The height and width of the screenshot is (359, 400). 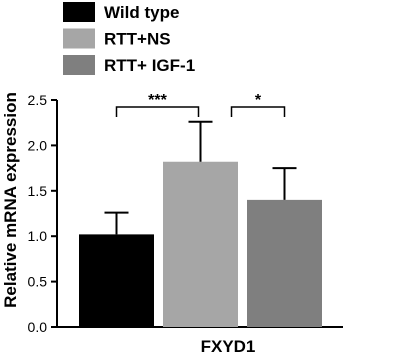 I want to click on legend-label: RTT+ IGF-1, so click(x=149, y=65).